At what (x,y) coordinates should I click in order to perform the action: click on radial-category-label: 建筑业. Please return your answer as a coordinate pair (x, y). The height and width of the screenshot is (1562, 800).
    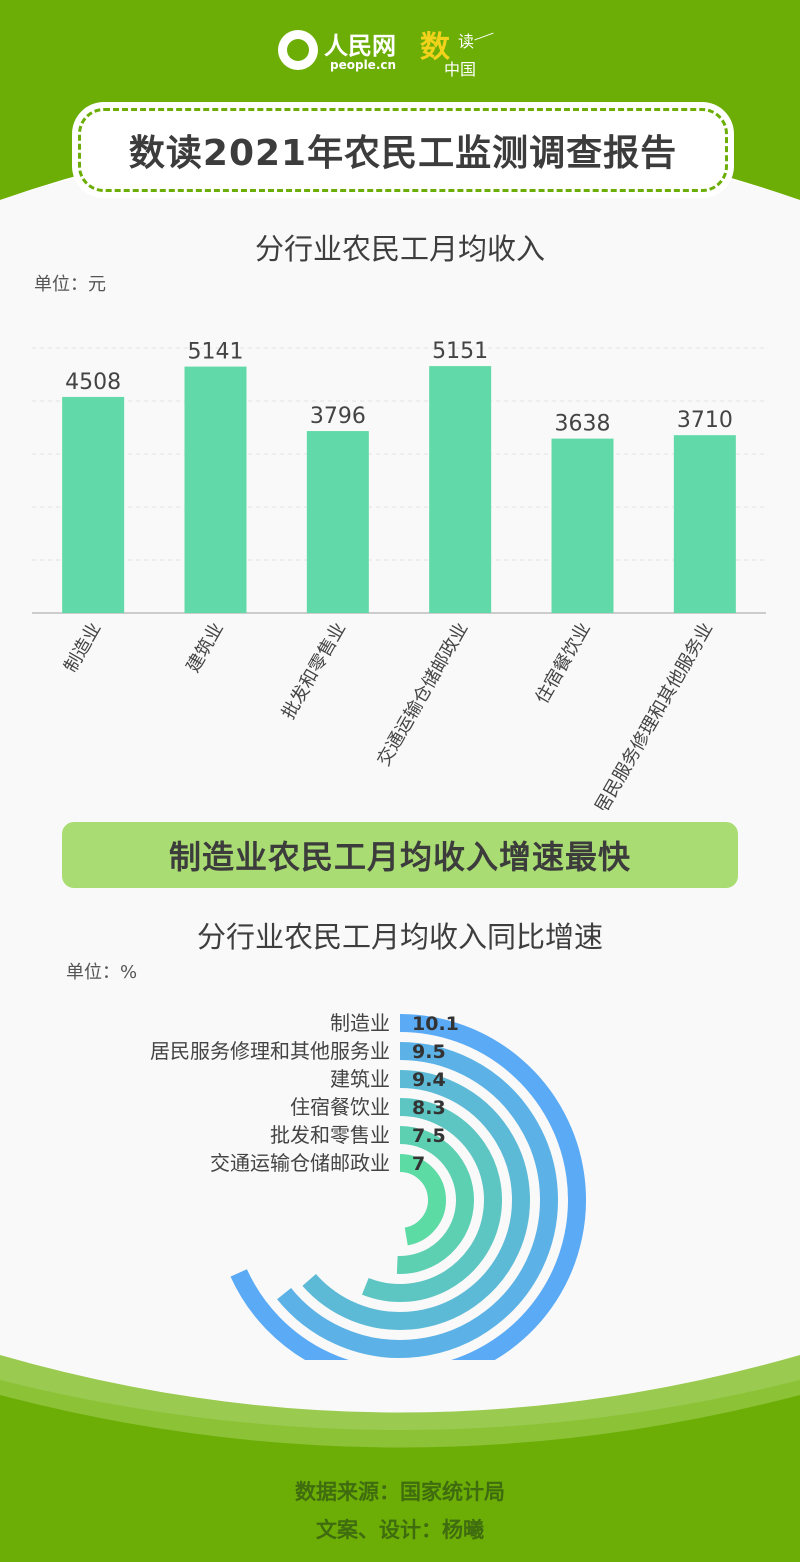
    Looking at the image, I should click on (360, 1079).